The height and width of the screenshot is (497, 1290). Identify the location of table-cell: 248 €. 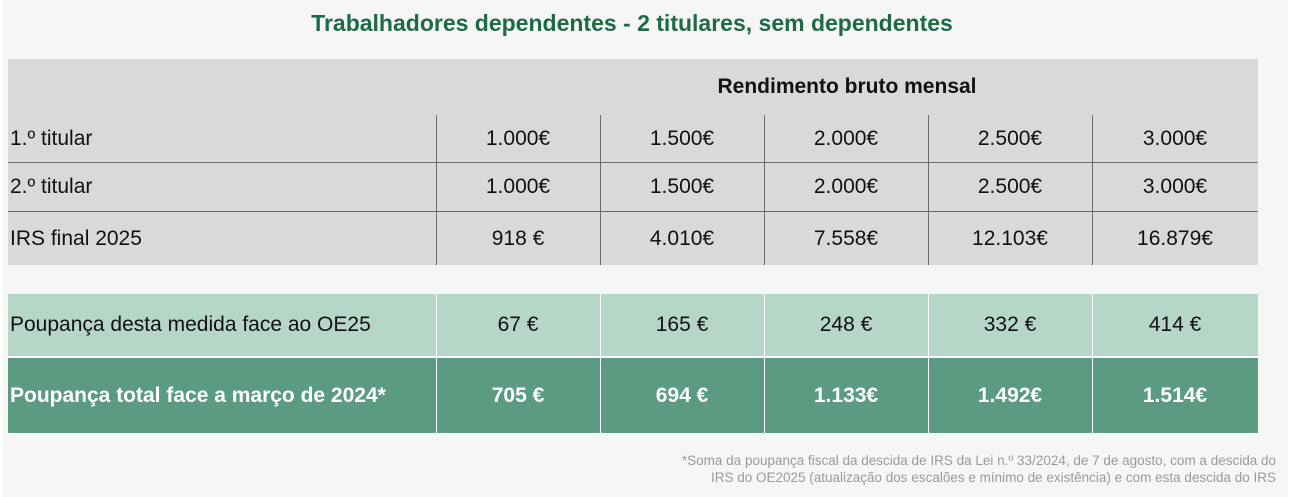
(846, 324).